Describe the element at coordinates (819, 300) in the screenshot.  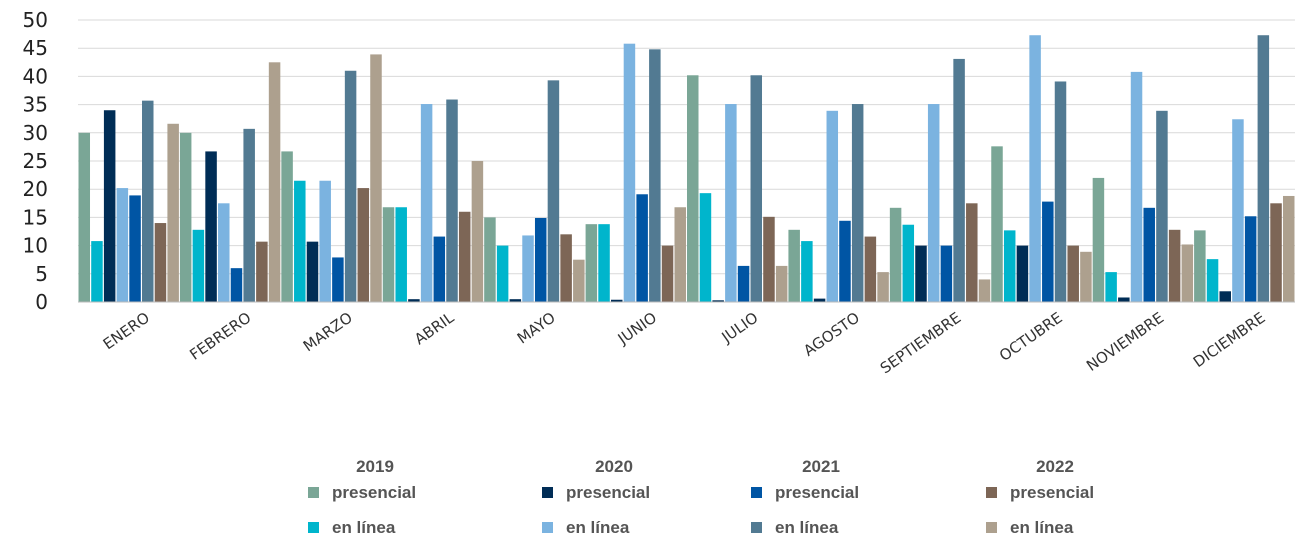
I see `bar-2020-presencial-agosto` at that location.